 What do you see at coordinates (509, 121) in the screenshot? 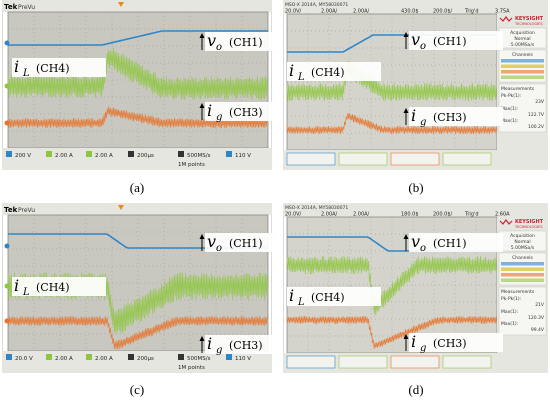
I see `measurement-3-label: Max(1):` at bounding box center [509, 121].